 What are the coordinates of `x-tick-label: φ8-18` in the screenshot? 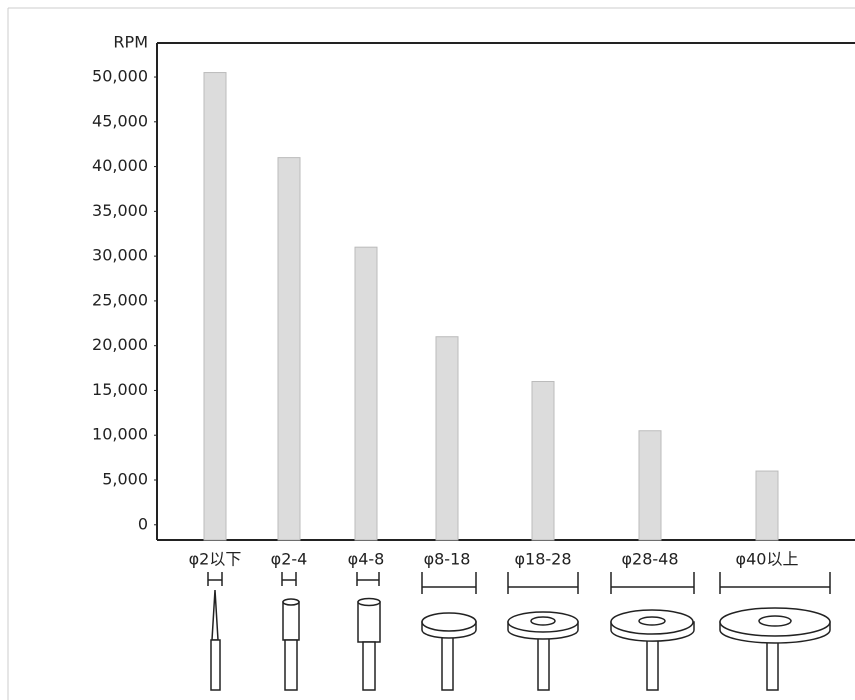 It's located at (447, 559).